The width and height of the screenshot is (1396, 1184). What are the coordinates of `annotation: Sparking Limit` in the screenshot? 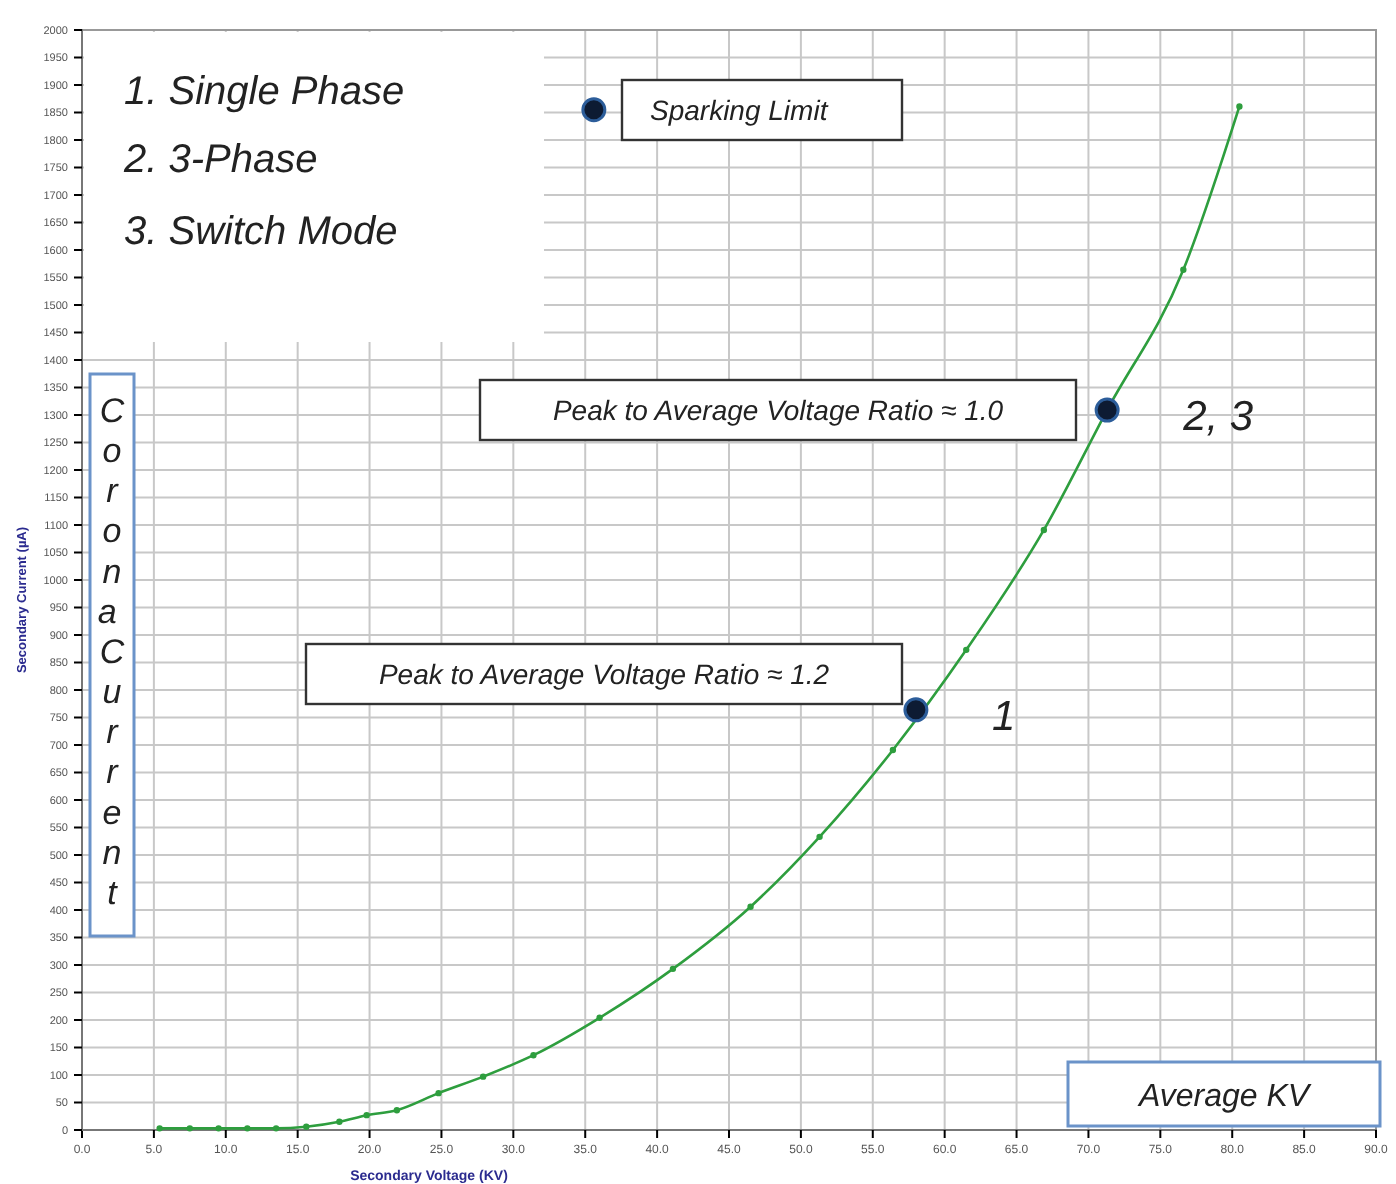 It's located at (740, 110).